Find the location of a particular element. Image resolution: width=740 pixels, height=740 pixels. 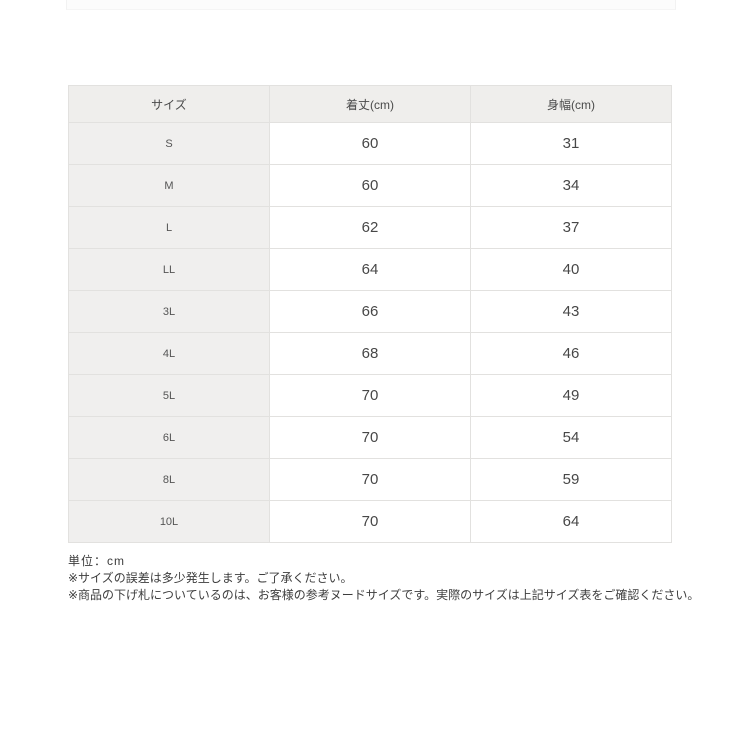

width-value: 43 is located at coordinates (571, 311).